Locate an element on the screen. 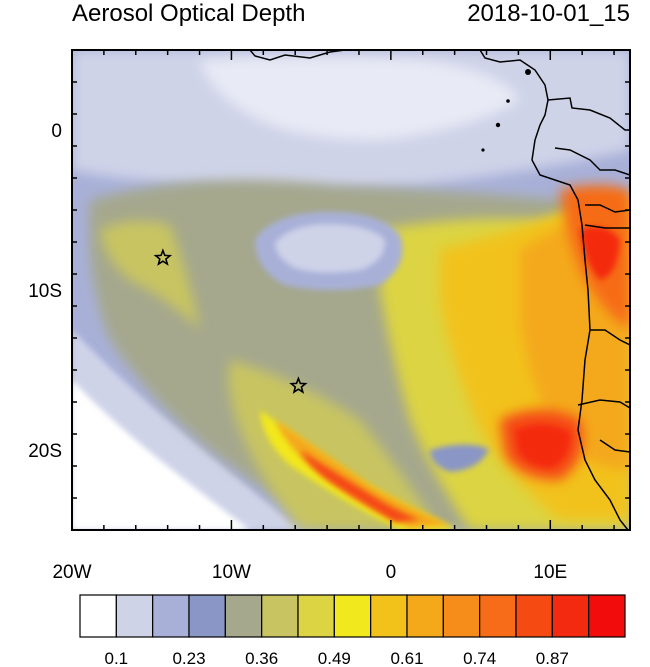 This screenshot has width=650, height=667. islands is located at coordinates (506, 110).